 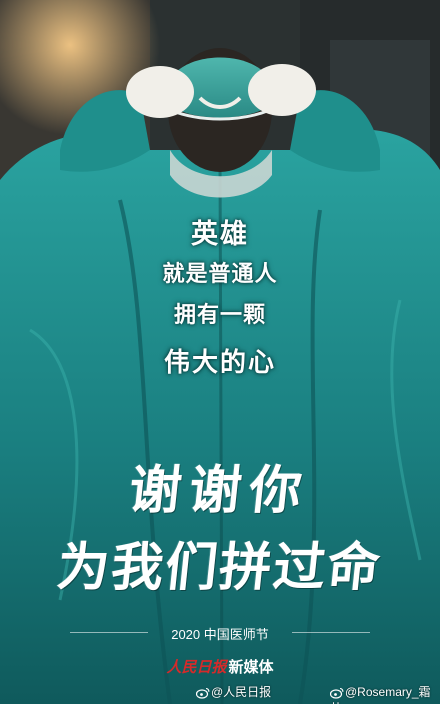 I want to click on headline-line-1: 英雄, so click(x=220, y=234).